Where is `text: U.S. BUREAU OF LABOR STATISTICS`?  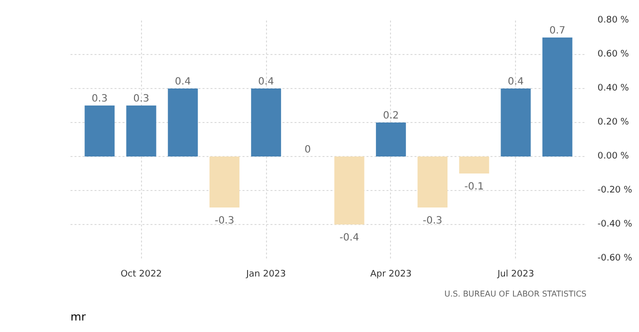
text: U.S. BUREAU OF LABOR STATISTICS is located at coordinates (515, 294).